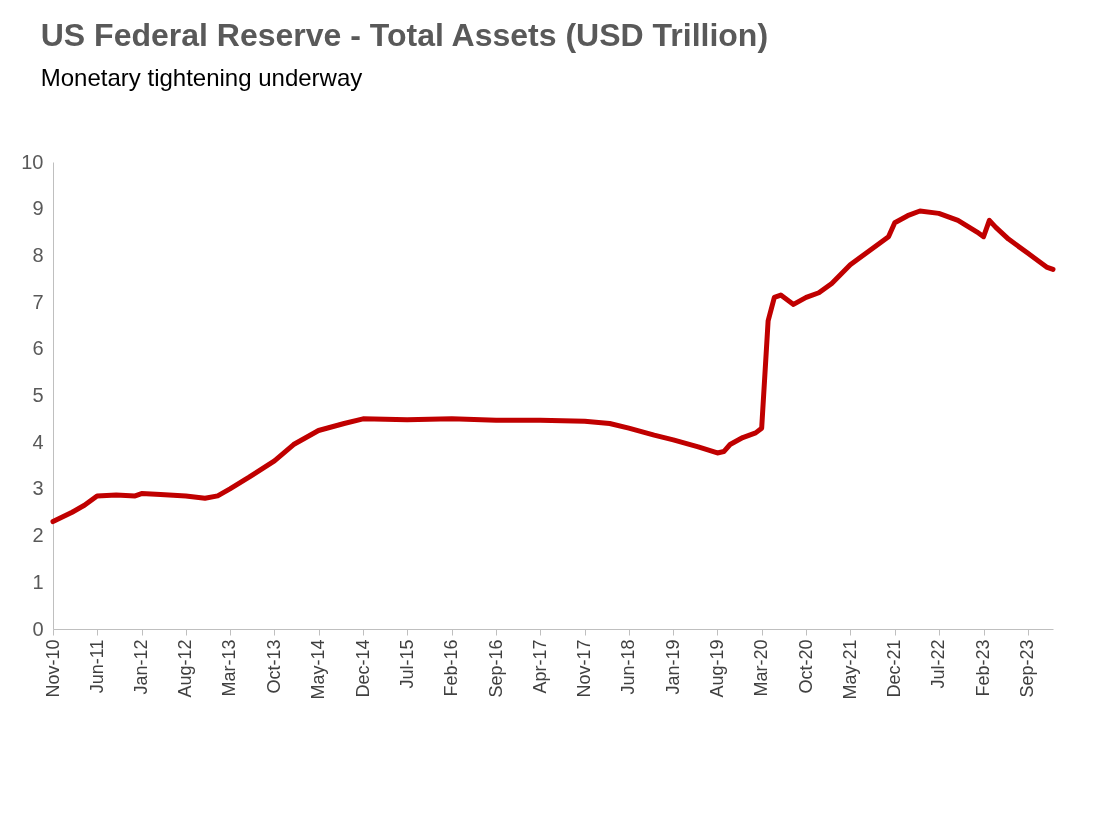 Image resolution: width=1107 pixels, height=815 pixels. Describe the element at coordinates (672, 667) in the screenshot. I see `x-tick-label: Jan-19` at that location.